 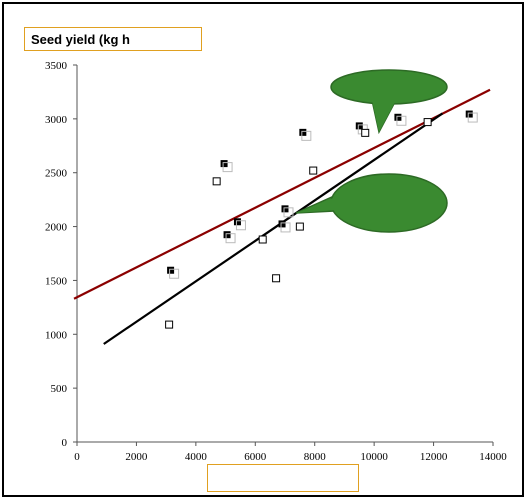 I want to click on y-tick-label: 2500, so click(x=56, y=174).